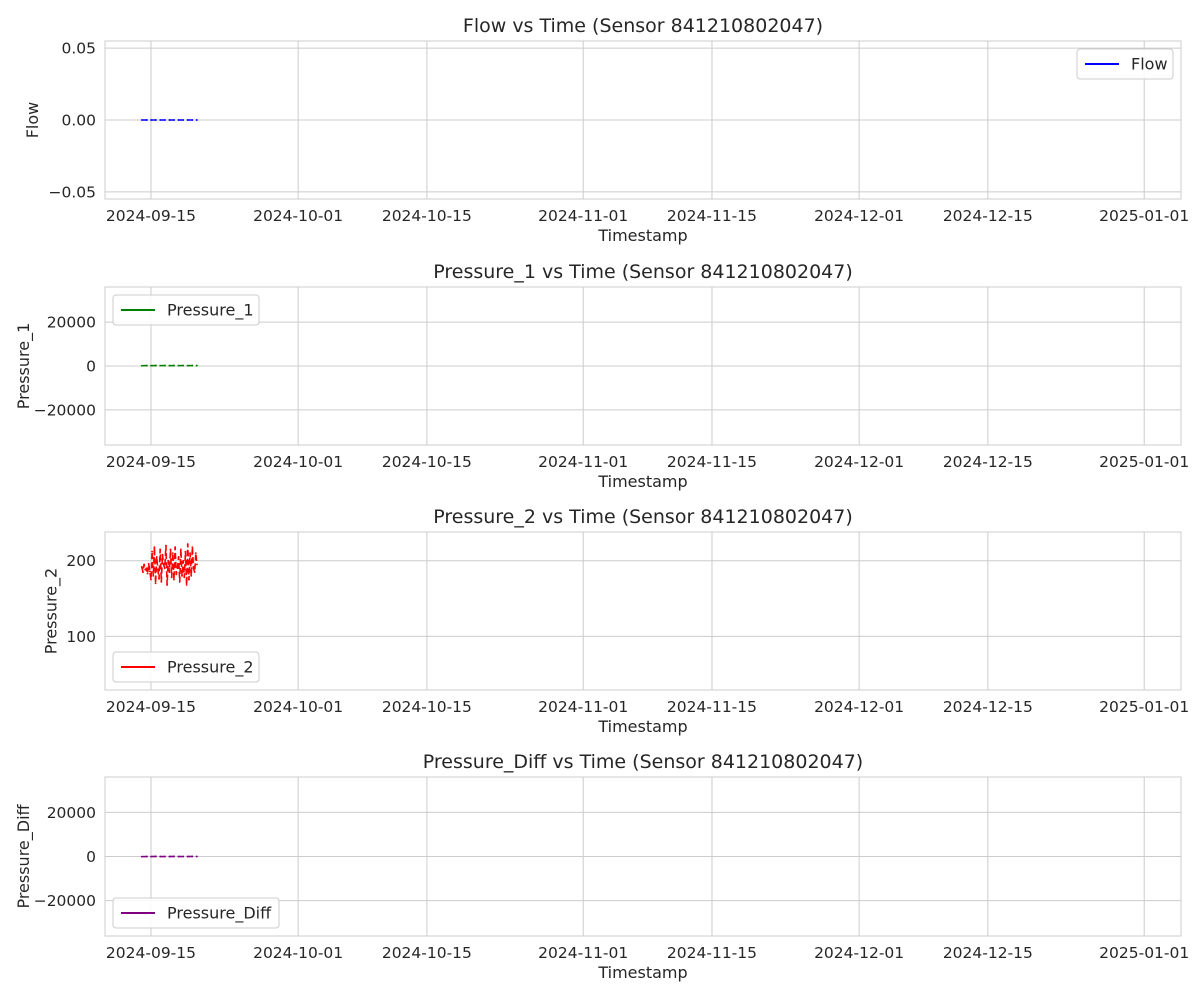 Image resolution: width=1200 pixels, height=1000 pixels. Describe the element at coordinates (643, 517) in the screenshot. I see `chart-title: Pressure_2 vs Time (Sensor 841210802047)` at that location.